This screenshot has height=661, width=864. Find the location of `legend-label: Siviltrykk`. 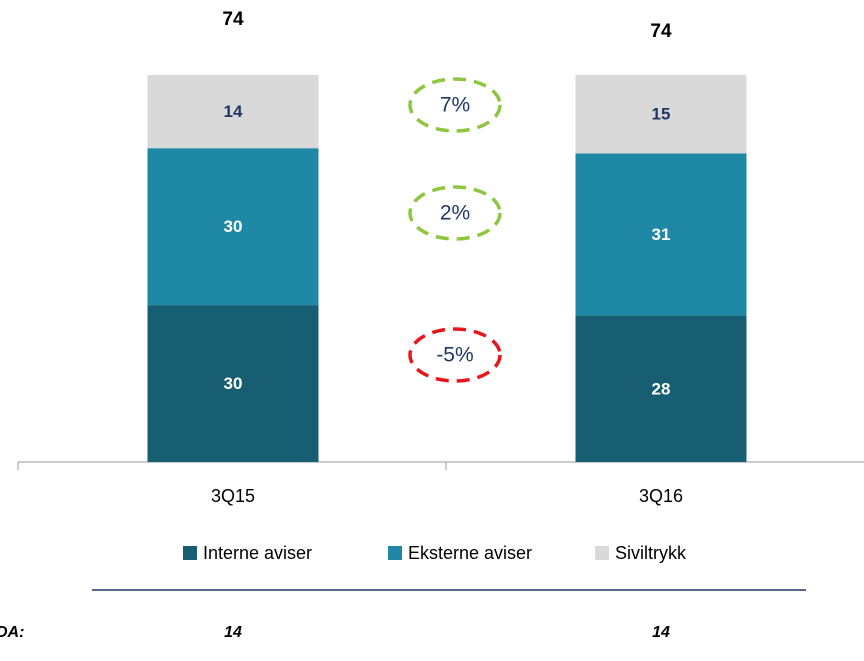

legend-label: Siviltrykk is located at coordinates (651, 553).